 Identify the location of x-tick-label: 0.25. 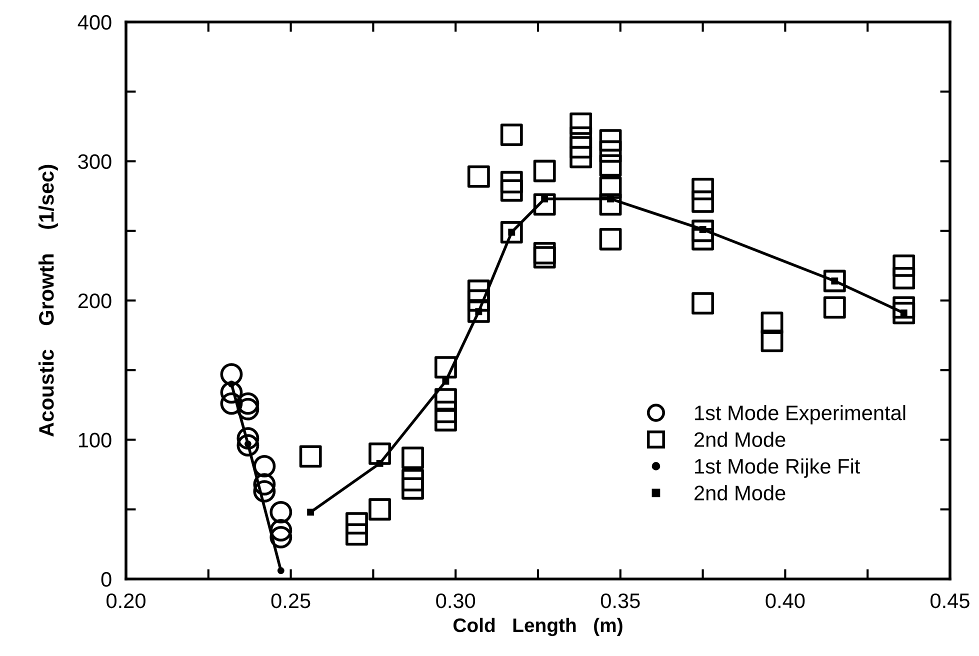
(290, 600).